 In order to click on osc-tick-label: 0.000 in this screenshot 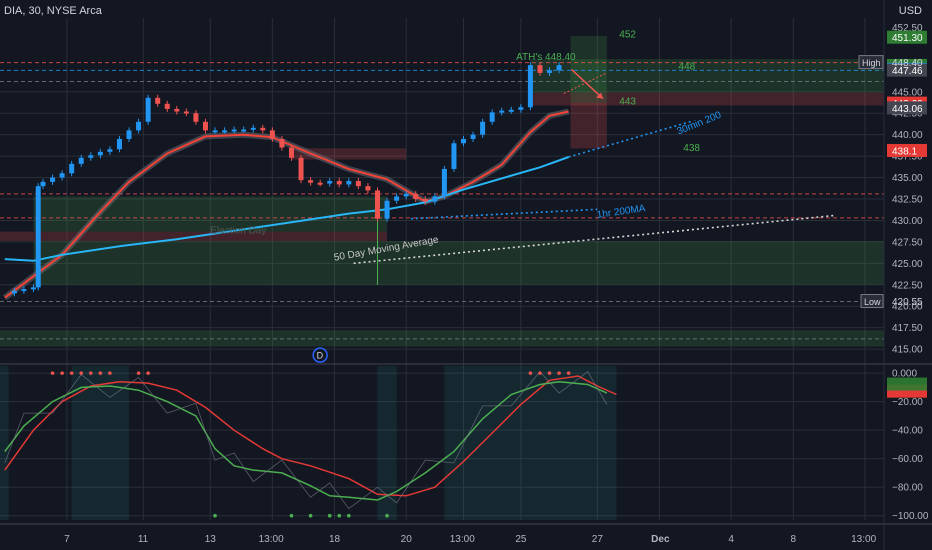, I will do `click(904, 374)`.